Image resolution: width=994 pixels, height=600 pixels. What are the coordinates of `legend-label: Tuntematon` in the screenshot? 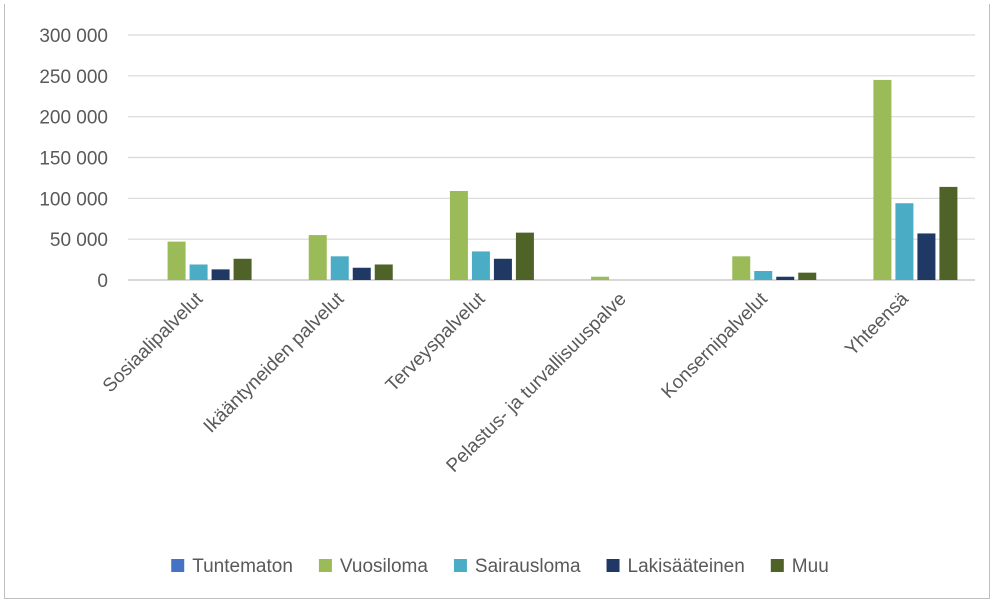 It's located at (242, 566).